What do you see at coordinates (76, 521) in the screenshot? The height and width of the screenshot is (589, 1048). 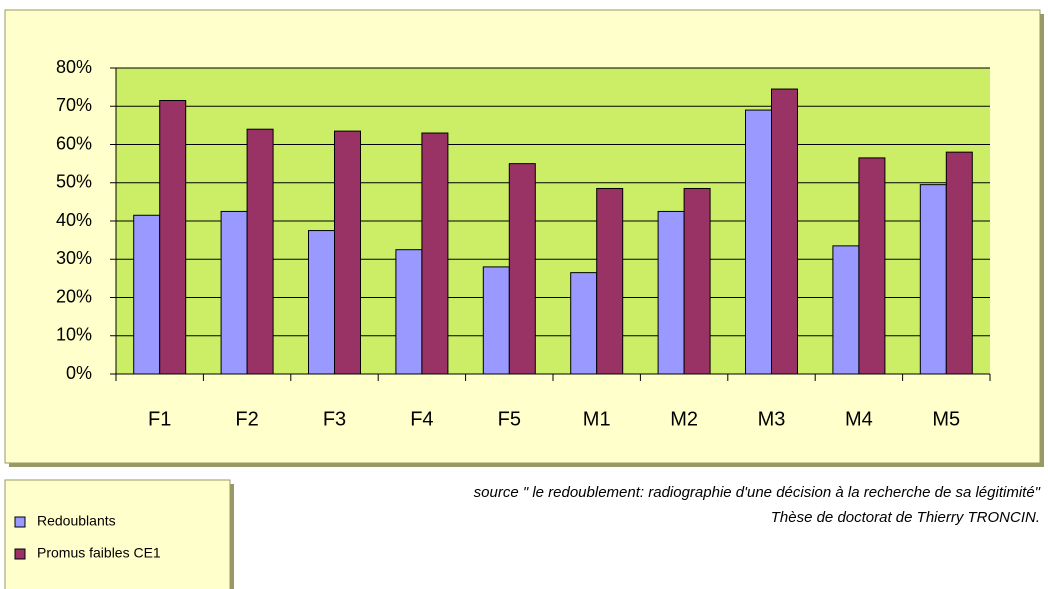 I see `legend-label: Redoublants` at bounding box center [76, 521].